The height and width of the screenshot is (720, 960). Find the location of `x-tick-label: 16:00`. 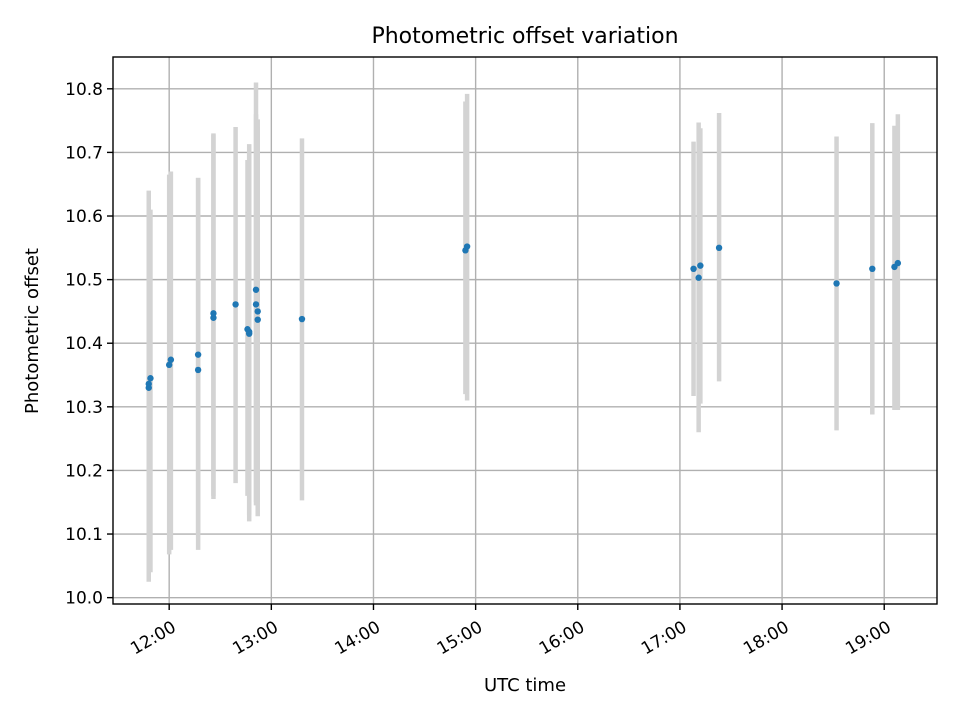

x-tick-label: 16:00 is located at coordinates (562, 638).